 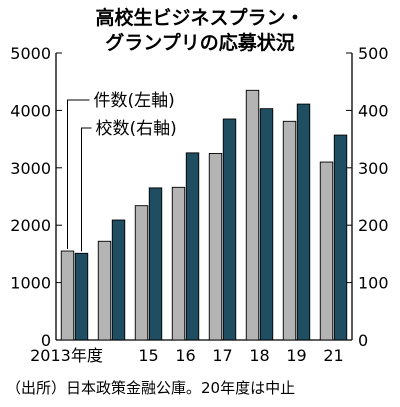 I want to click on x-tick-label: 18, so click(x=259, y=355).